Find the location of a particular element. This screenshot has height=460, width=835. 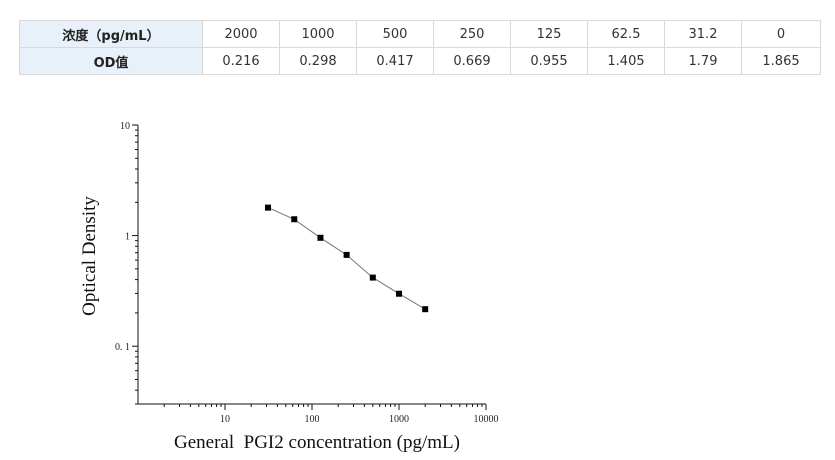

od-cell: 1.405 is located at coordinates (626, 61).